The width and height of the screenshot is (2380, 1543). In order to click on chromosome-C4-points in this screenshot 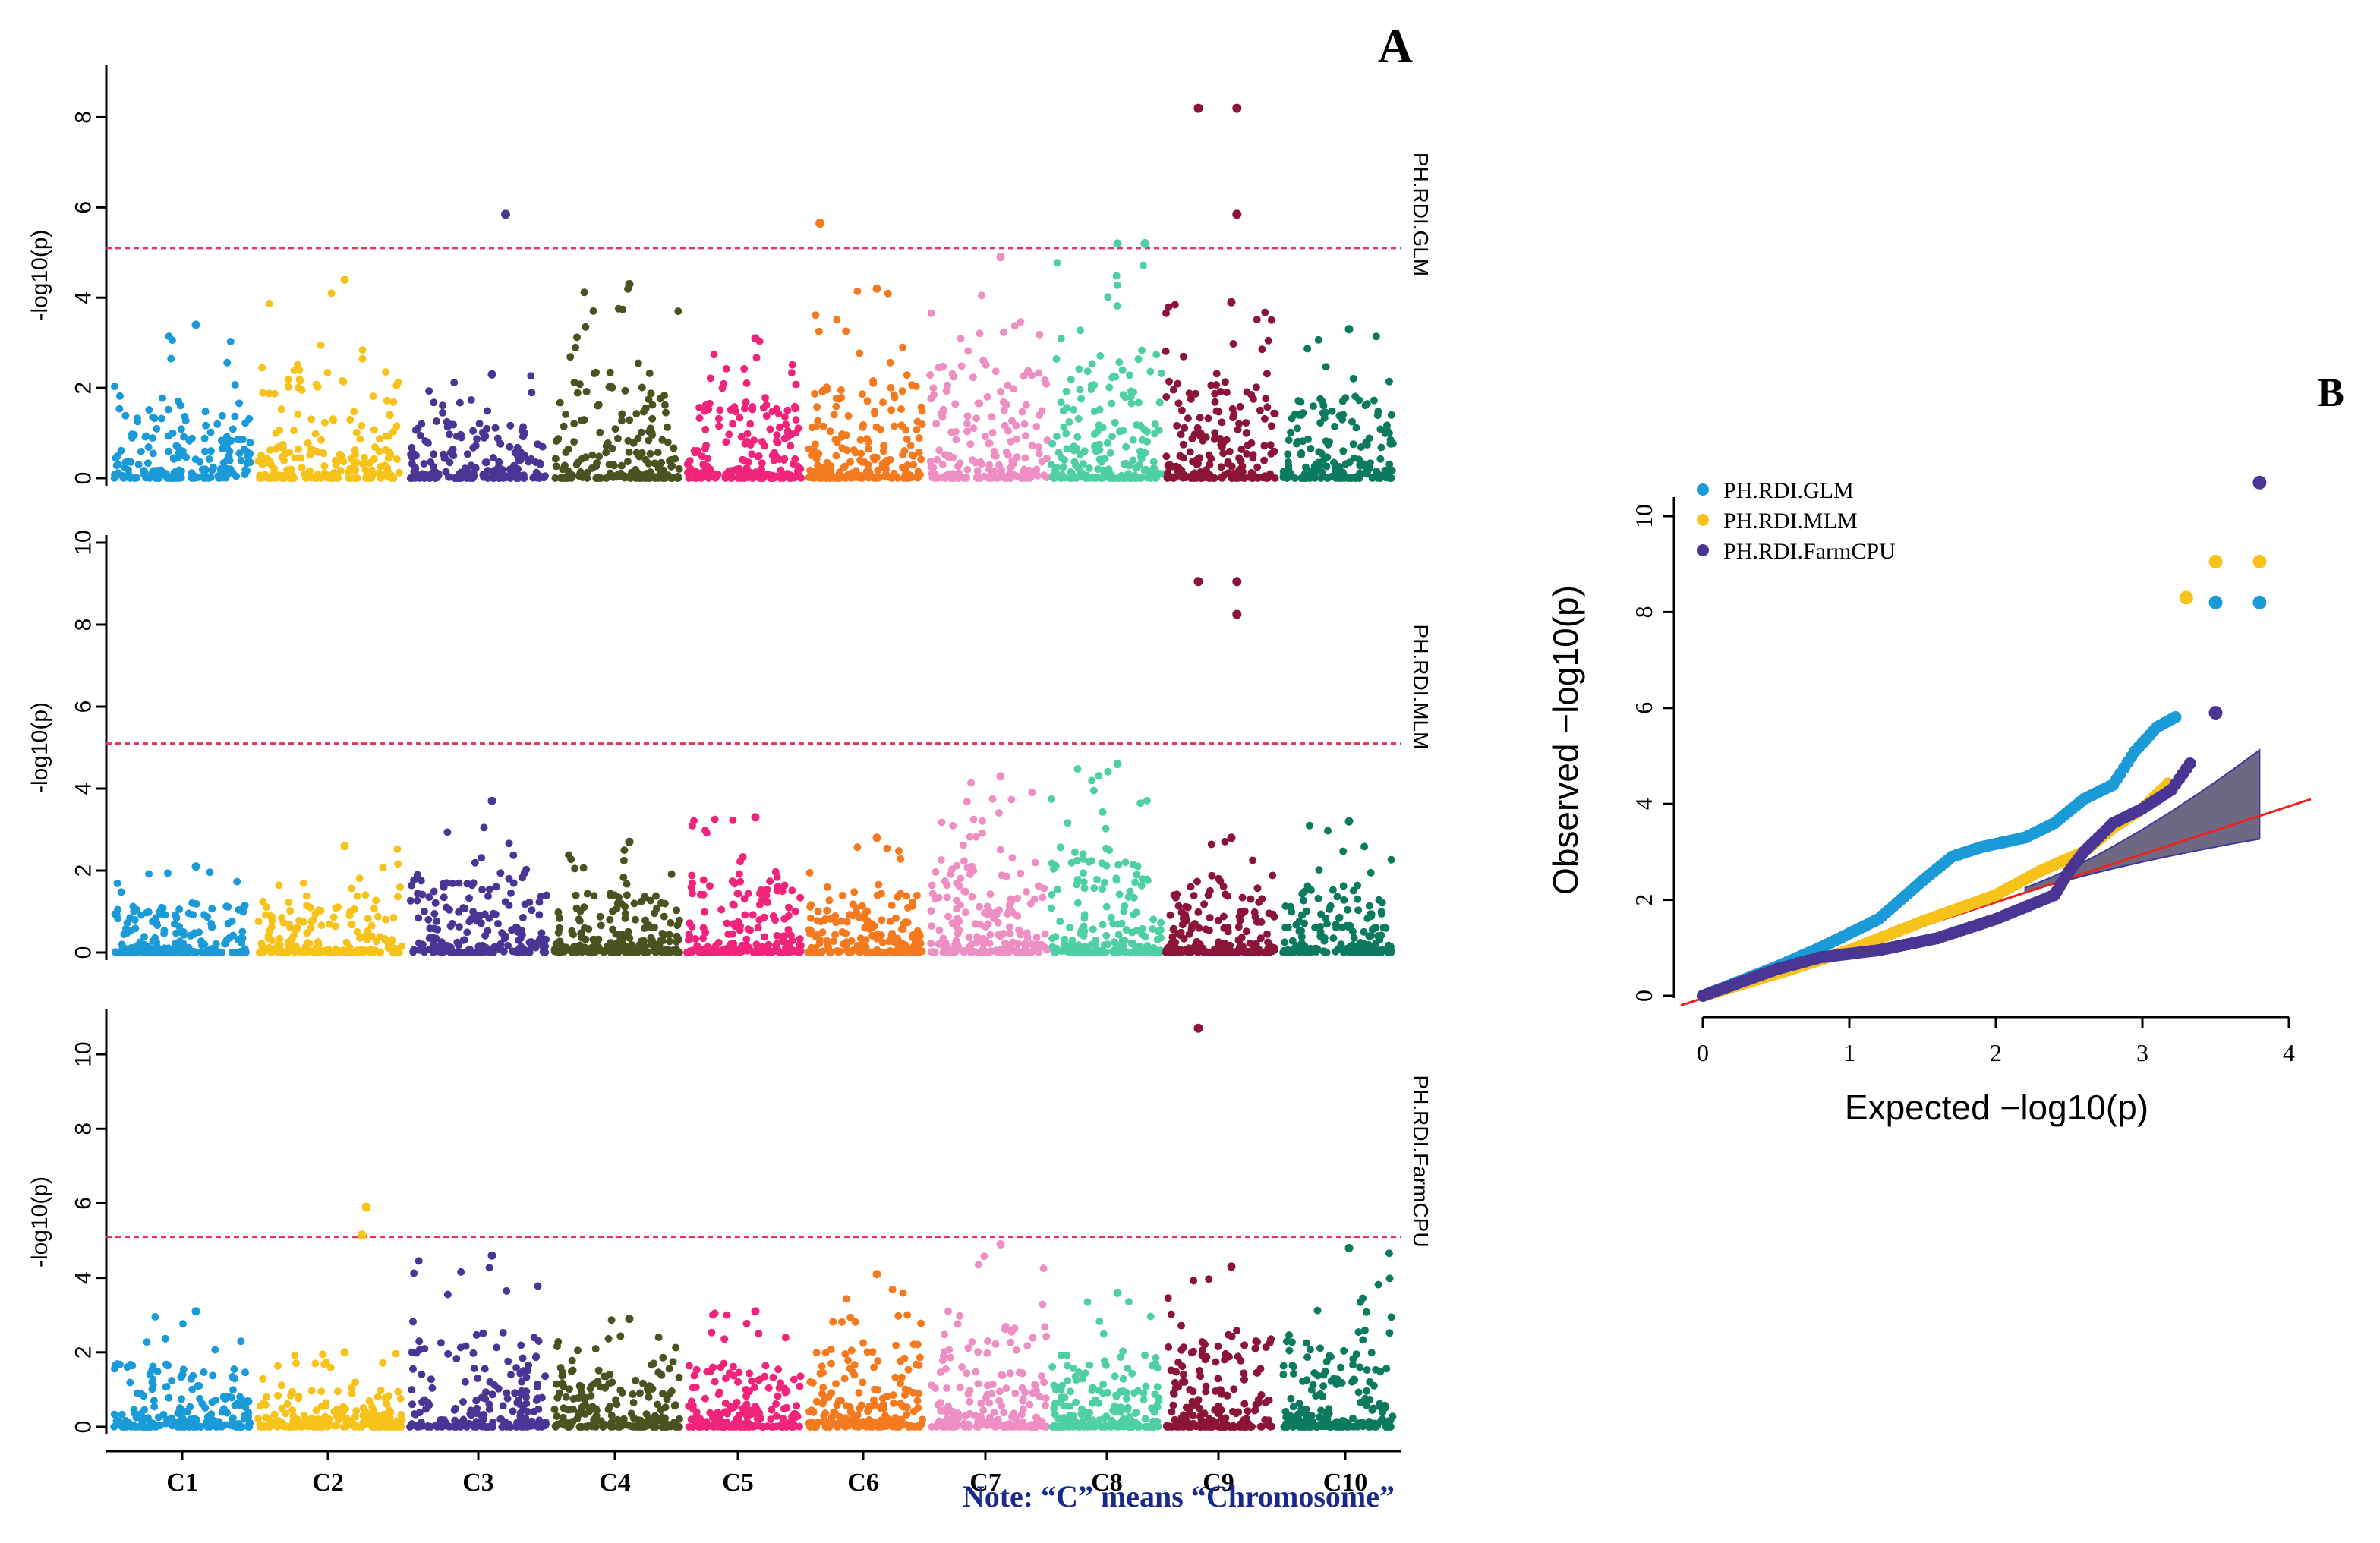, I will do `click(617, 380)`.